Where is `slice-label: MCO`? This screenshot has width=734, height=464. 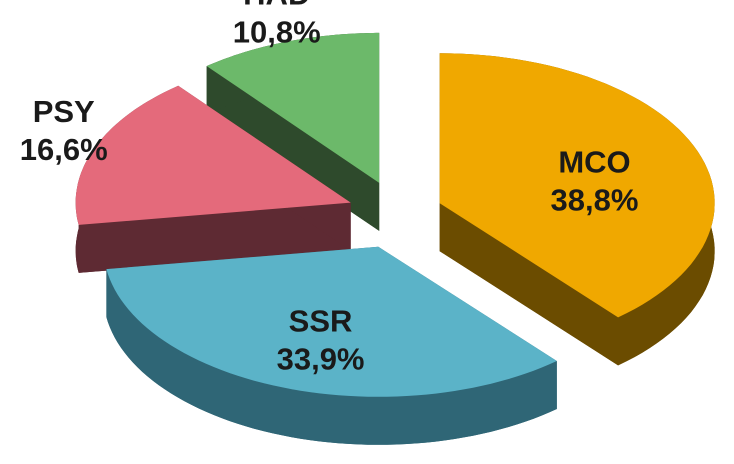 slice-label: MCO is located at coordinates (594, 161).